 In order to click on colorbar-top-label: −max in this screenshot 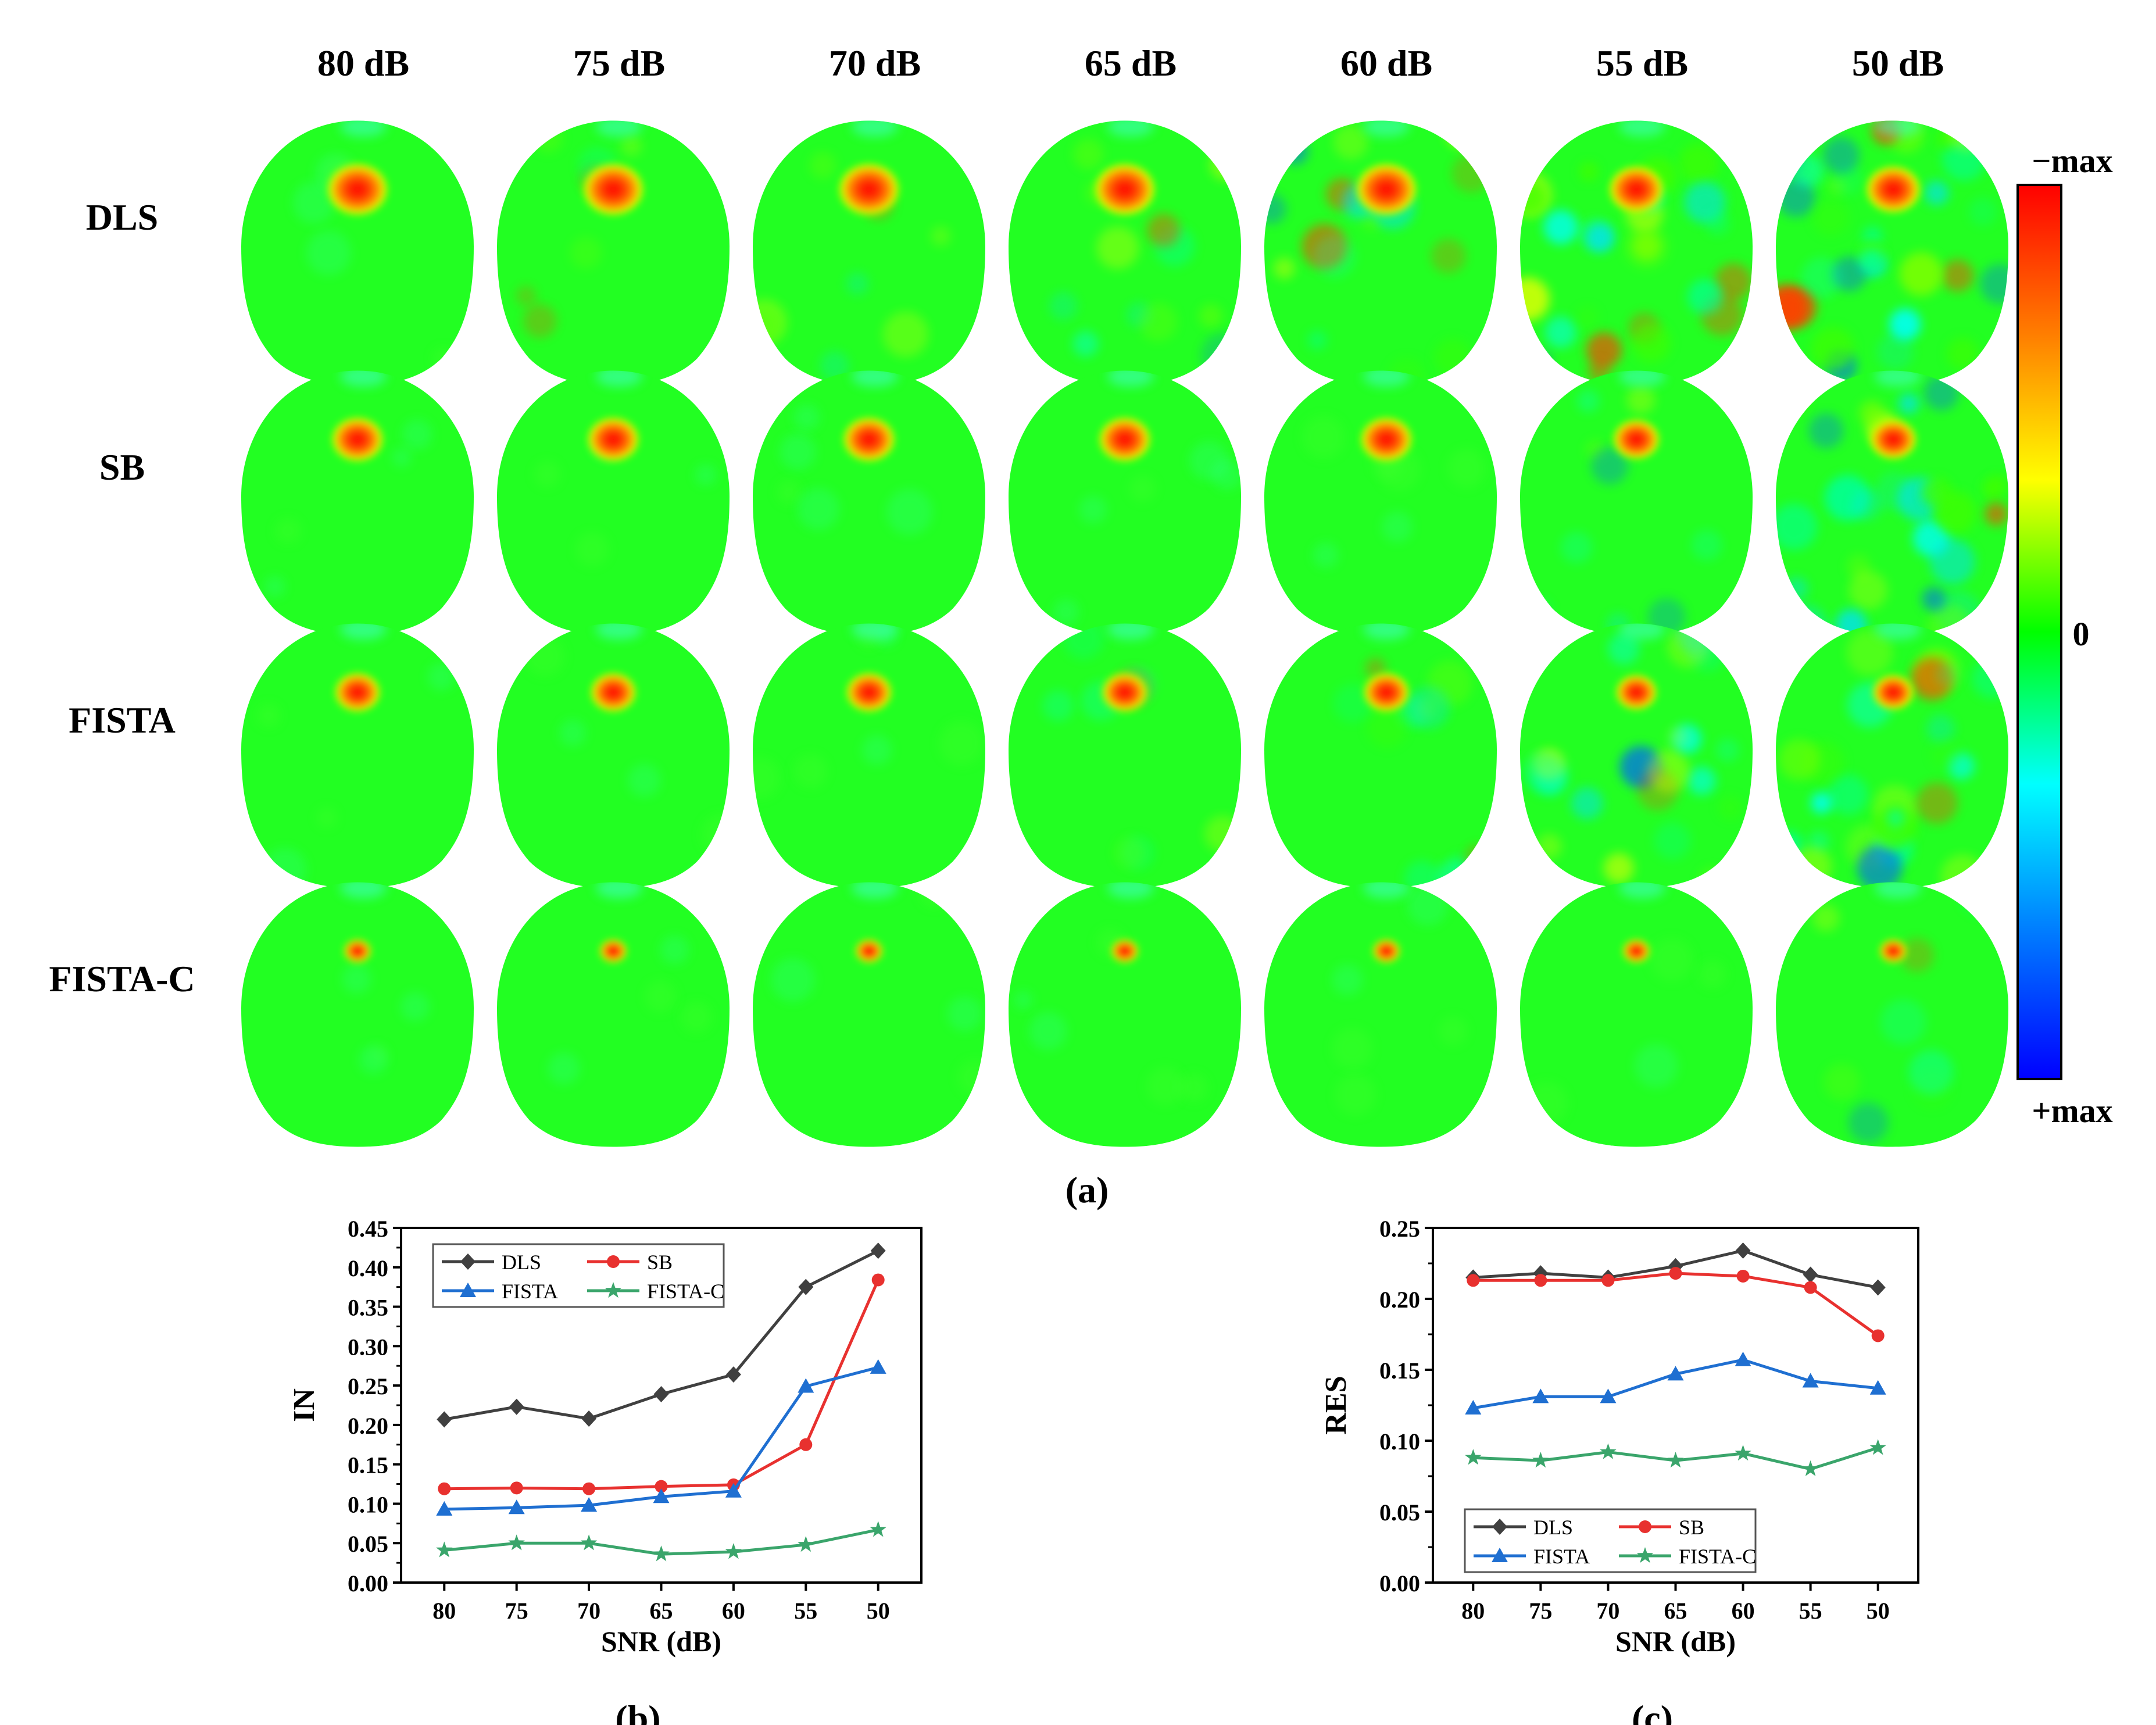, I will do `click(2072, 161)`.